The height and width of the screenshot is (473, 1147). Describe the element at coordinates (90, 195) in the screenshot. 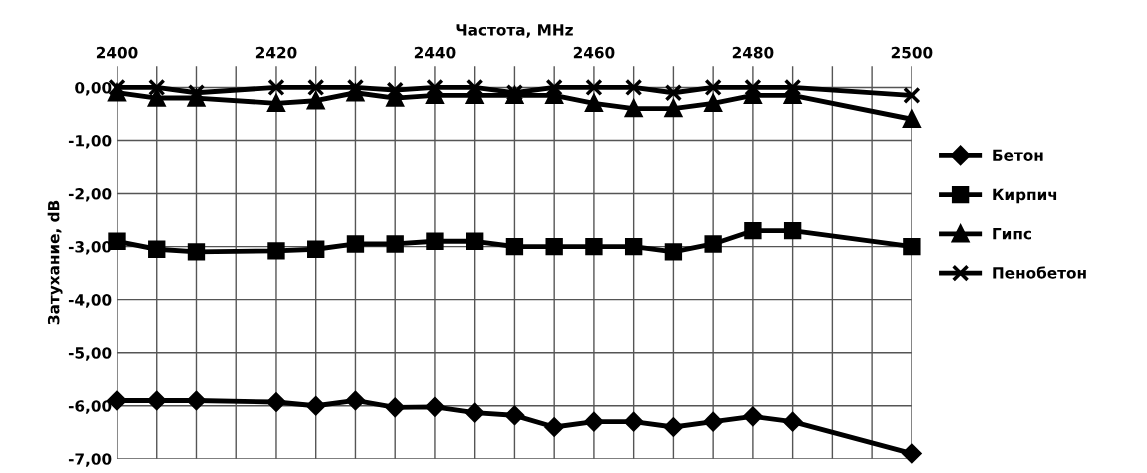

I see `y-tick-label: -2,00` at that location.